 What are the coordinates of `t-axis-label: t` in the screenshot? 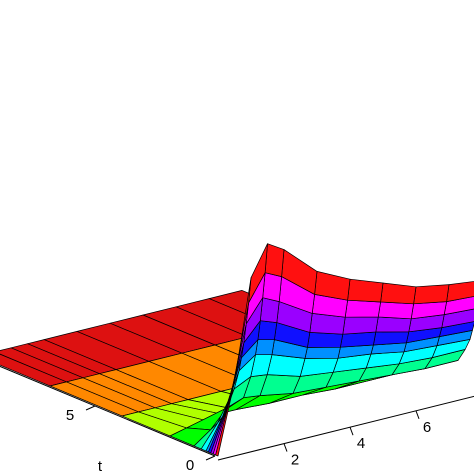 It's located at (100, 466).